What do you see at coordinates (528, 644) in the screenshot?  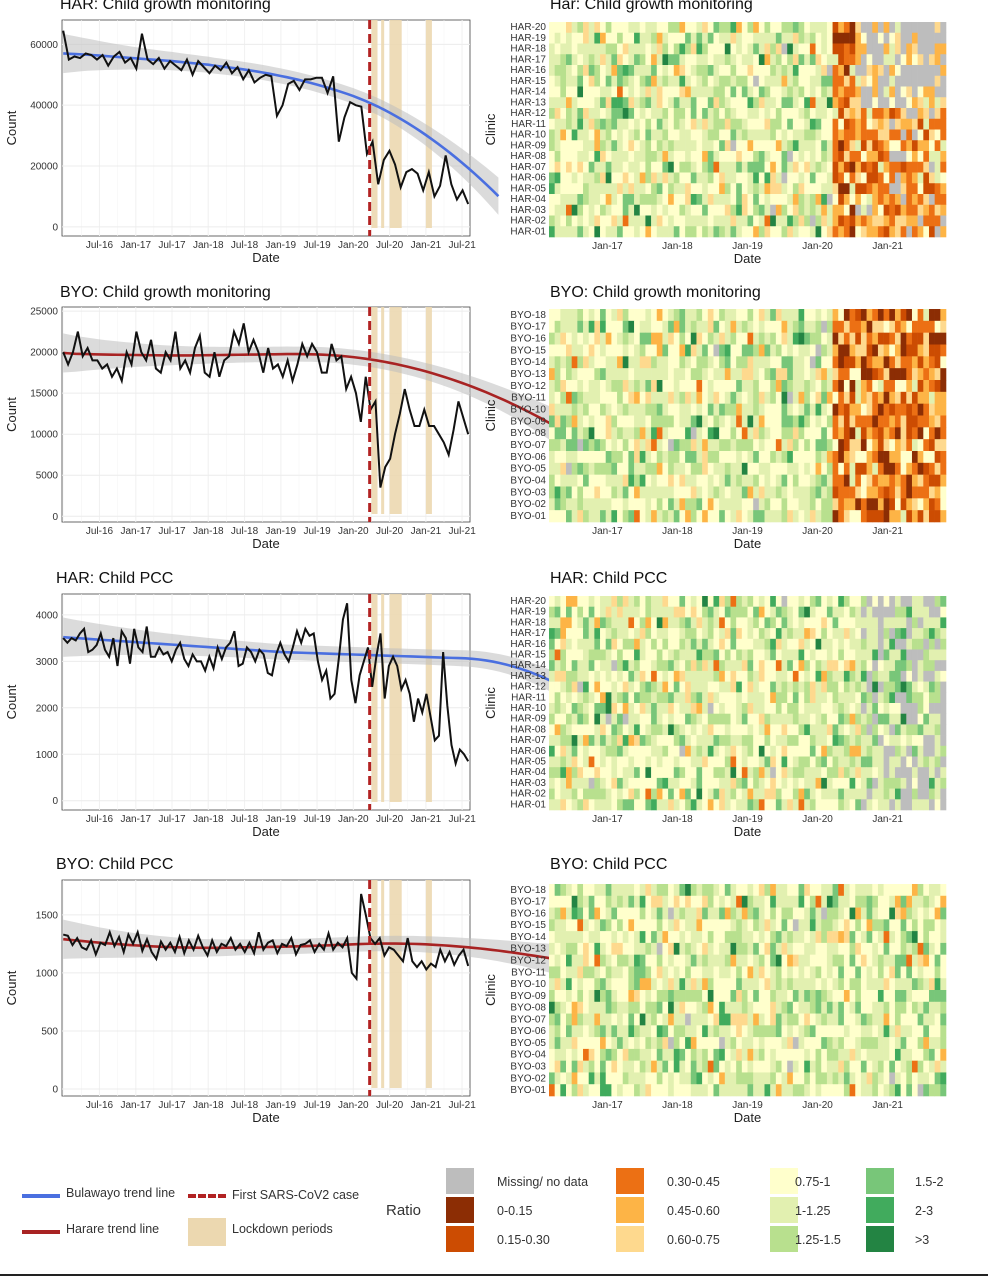 I see `clinic-label: HAR-16` at bounding box center [528, 644].